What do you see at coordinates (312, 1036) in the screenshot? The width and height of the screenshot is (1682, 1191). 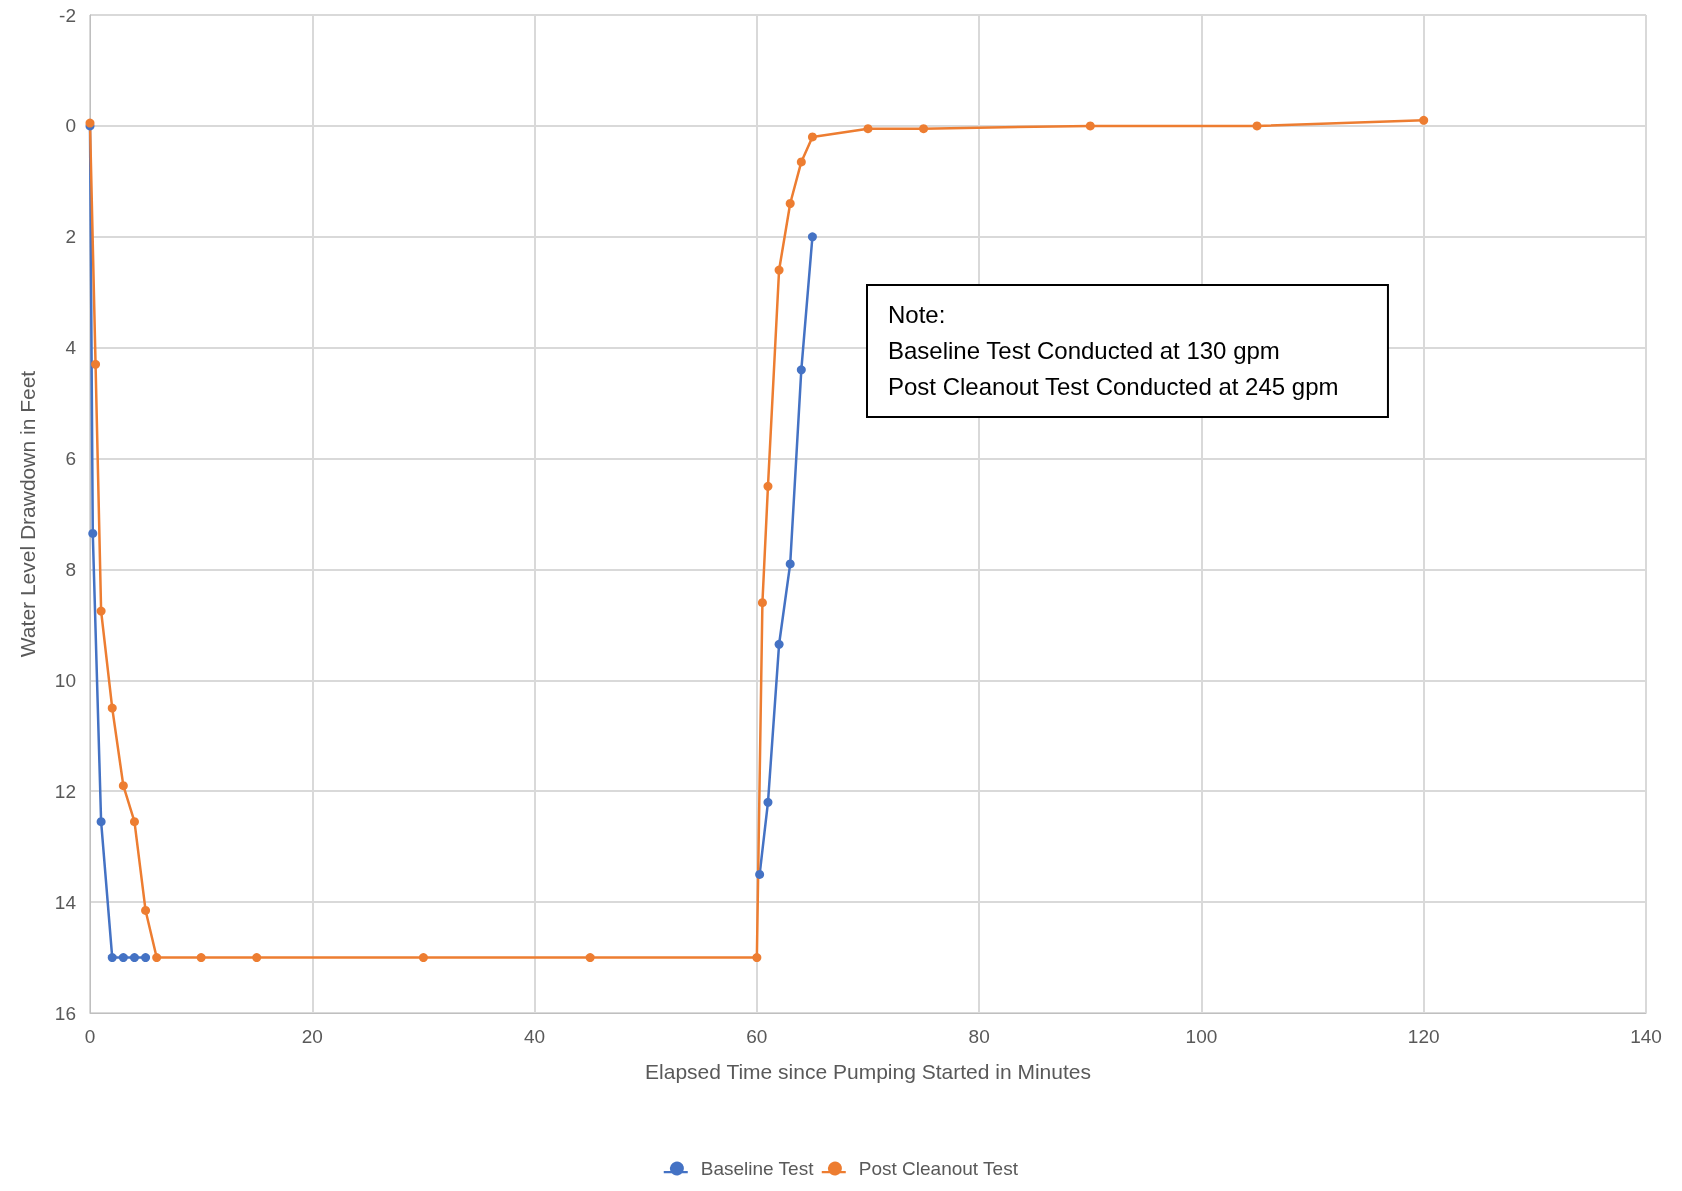 I see `x-tick-label: 20` at bounding box center [312, 1036].